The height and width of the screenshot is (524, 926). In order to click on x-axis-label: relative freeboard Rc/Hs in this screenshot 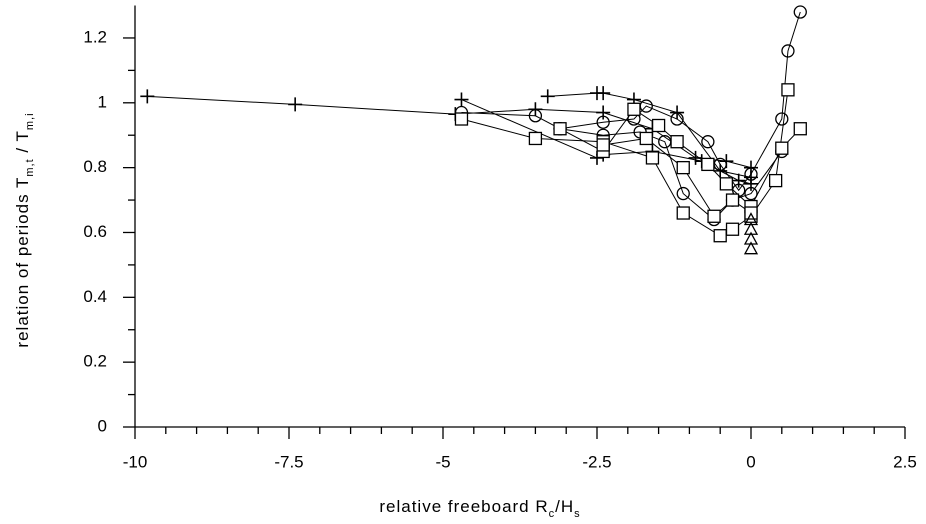, I will do `click(479, 508)`.